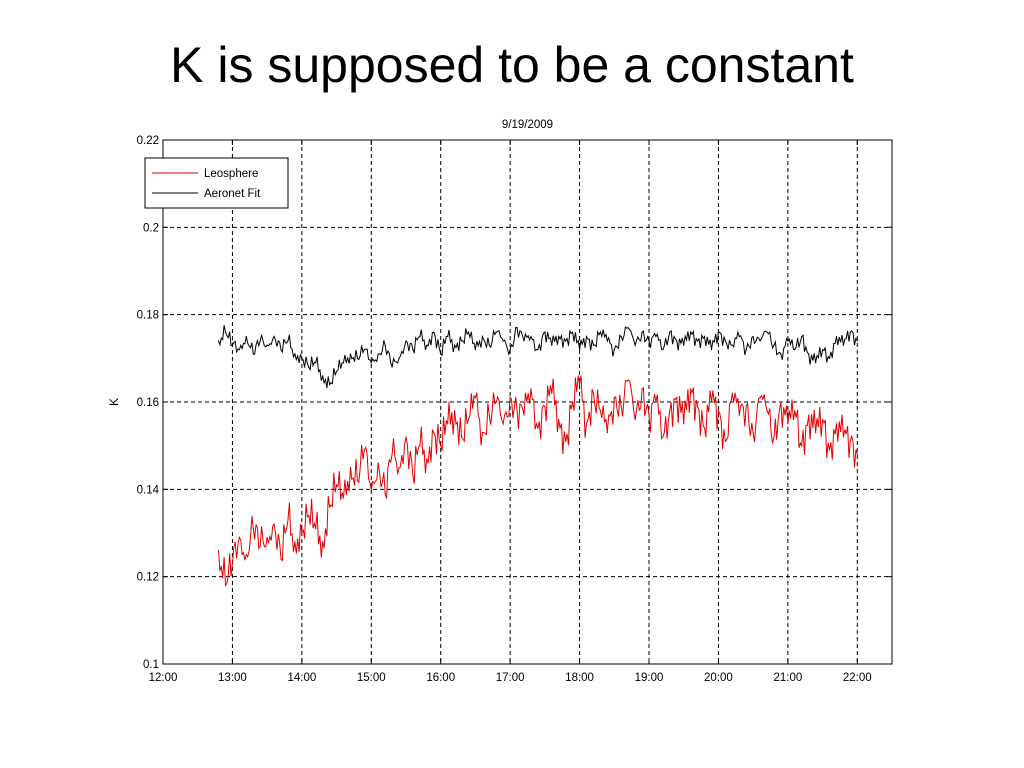 The image size is (1024, 768). Describe the element at coordinates (148, 578) in the screenshot. I see `y-tick-label: 0.12` at that location.